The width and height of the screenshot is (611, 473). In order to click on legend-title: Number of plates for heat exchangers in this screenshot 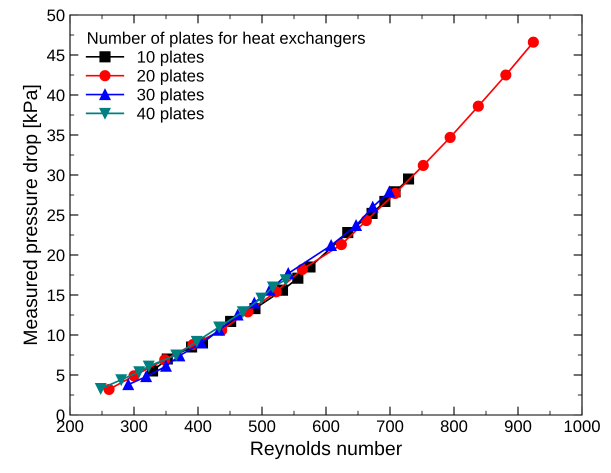, I will do `click(226, 40)`.